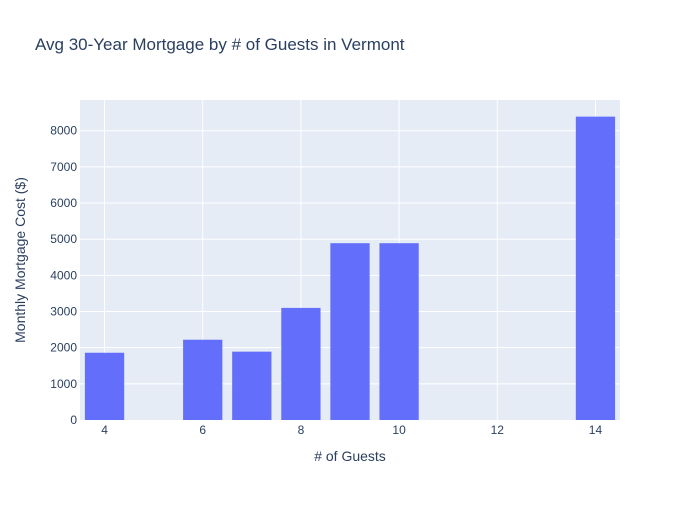 This screenshot has height=505, width=700. Describe the element at coordinates (596, 430) in the screenshot. I see `x-tick-label: 14` at that location.